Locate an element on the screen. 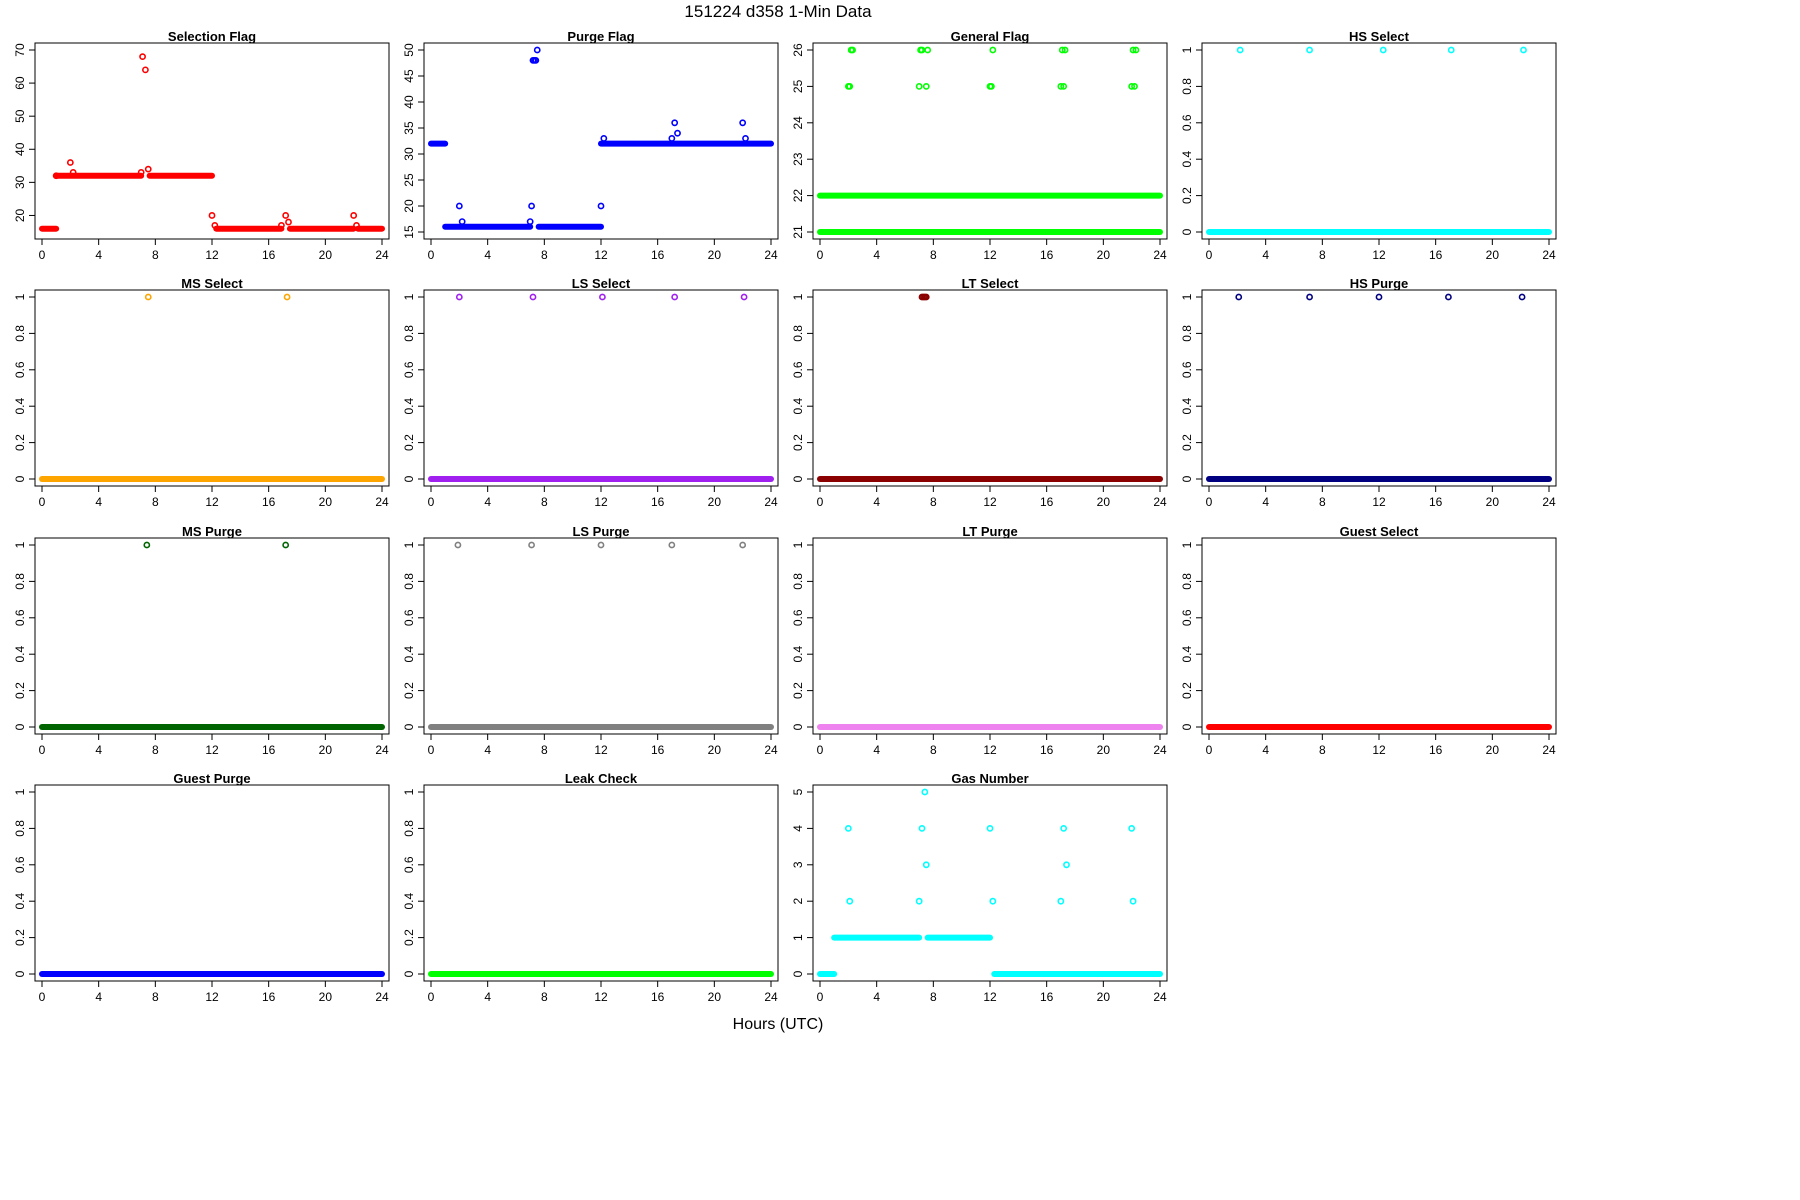 Image resolution: width=1800 pixels, height=1200 pixels. chart-title: MS Purge is located at coordinates (212, 531).